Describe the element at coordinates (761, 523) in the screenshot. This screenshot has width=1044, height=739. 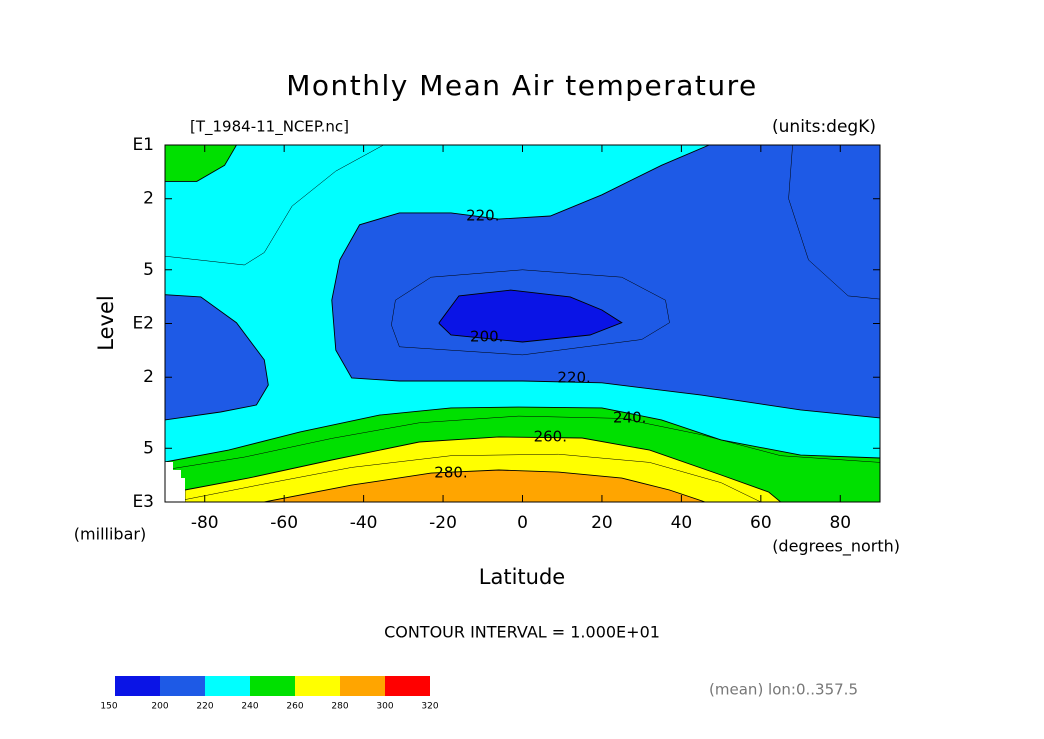
I see `x-tick-label: 60` at that location.